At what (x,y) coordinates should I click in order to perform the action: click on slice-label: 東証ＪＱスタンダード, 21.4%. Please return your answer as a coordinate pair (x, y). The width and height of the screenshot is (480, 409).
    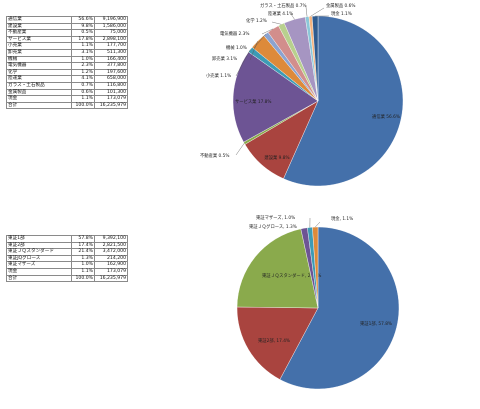
    Looking at the image, I should click on (291, 275).